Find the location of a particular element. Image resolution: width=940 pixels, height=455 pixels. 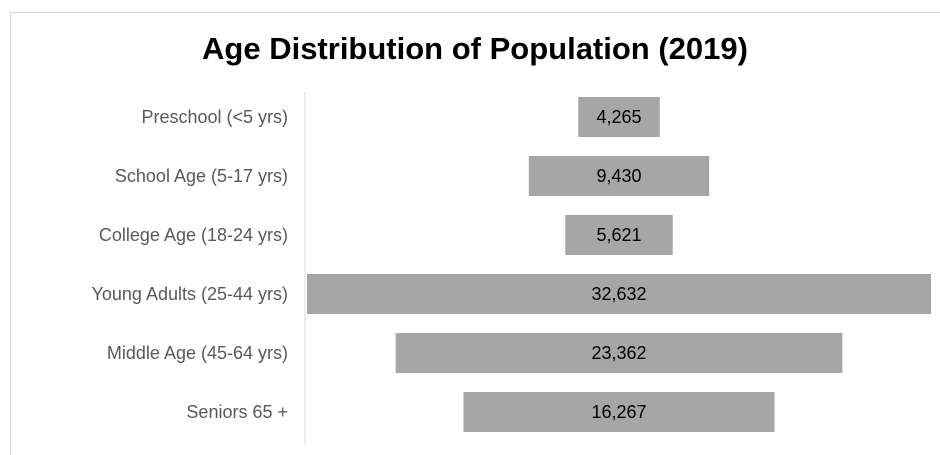

data-label: 4,265 is located at coordinates (618, 117).